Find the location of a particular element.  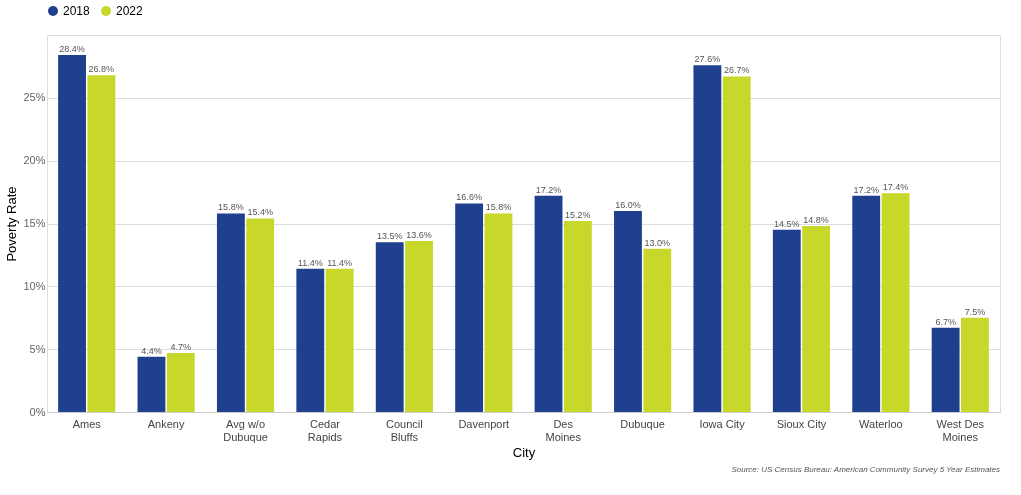

data-label: 16.0% is located at coordinates (628, 204).